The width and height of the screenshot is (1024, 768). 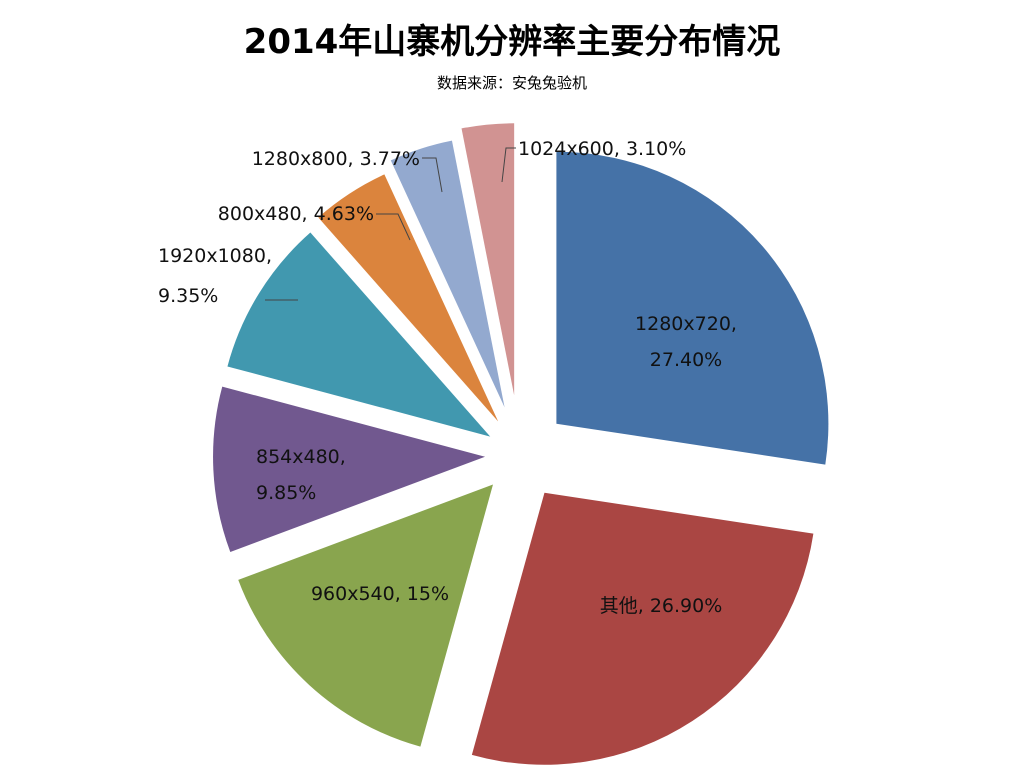 What do you see at coordinates (642, 628) in the screenshot?
I see `pie-slice-其他` at bounding box center [642, 628].